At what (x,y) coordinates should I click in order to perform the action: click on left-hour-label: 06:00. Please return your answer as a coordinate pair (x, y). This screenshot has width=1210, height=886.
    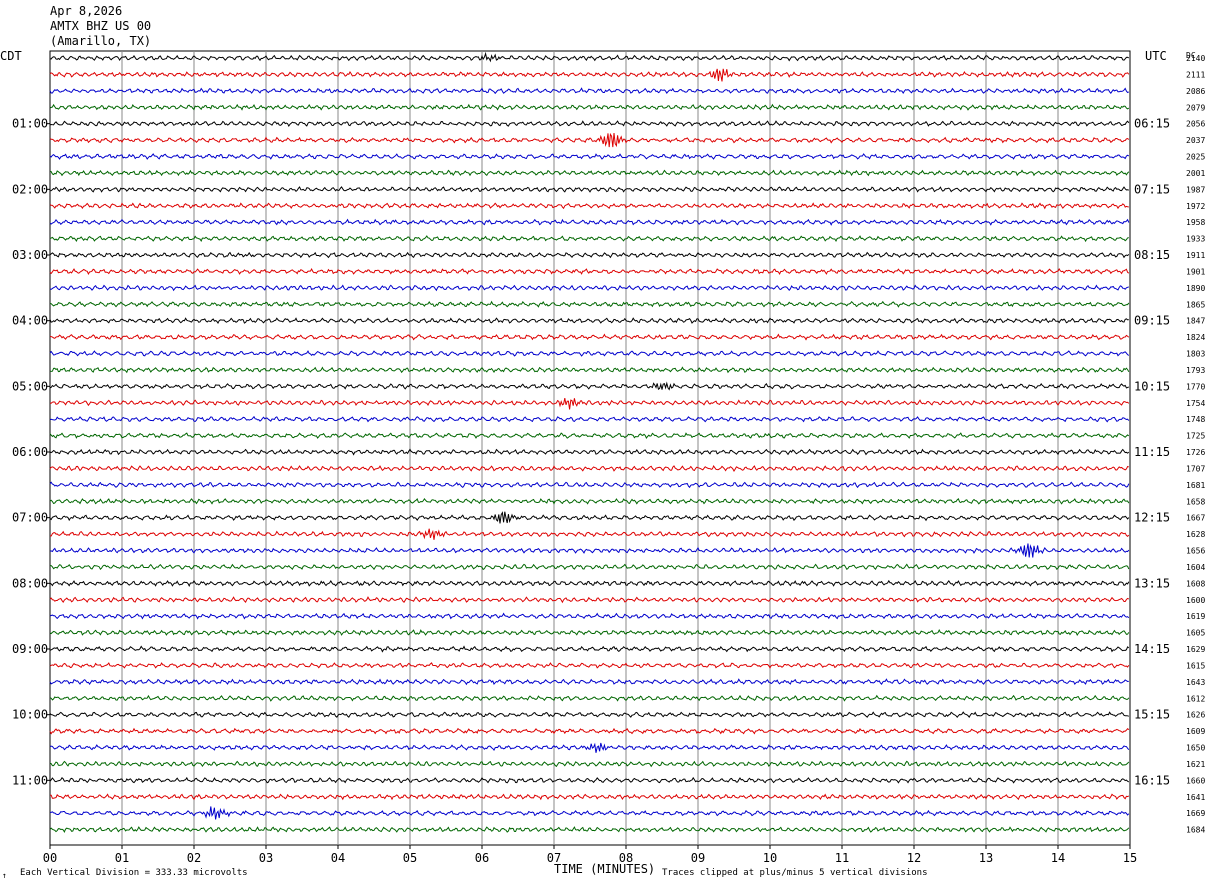
    Looking at the image, I should click on (30, 452).